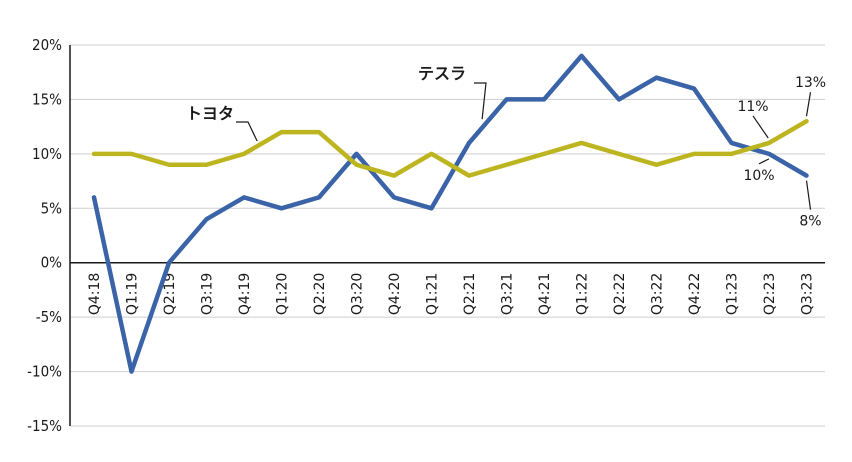 The width and height of the screenshot is (852, 462). Describe the element at coordinates (658, 294) in the screenshot. I see `x-tick-label: Q3:22` at that location.